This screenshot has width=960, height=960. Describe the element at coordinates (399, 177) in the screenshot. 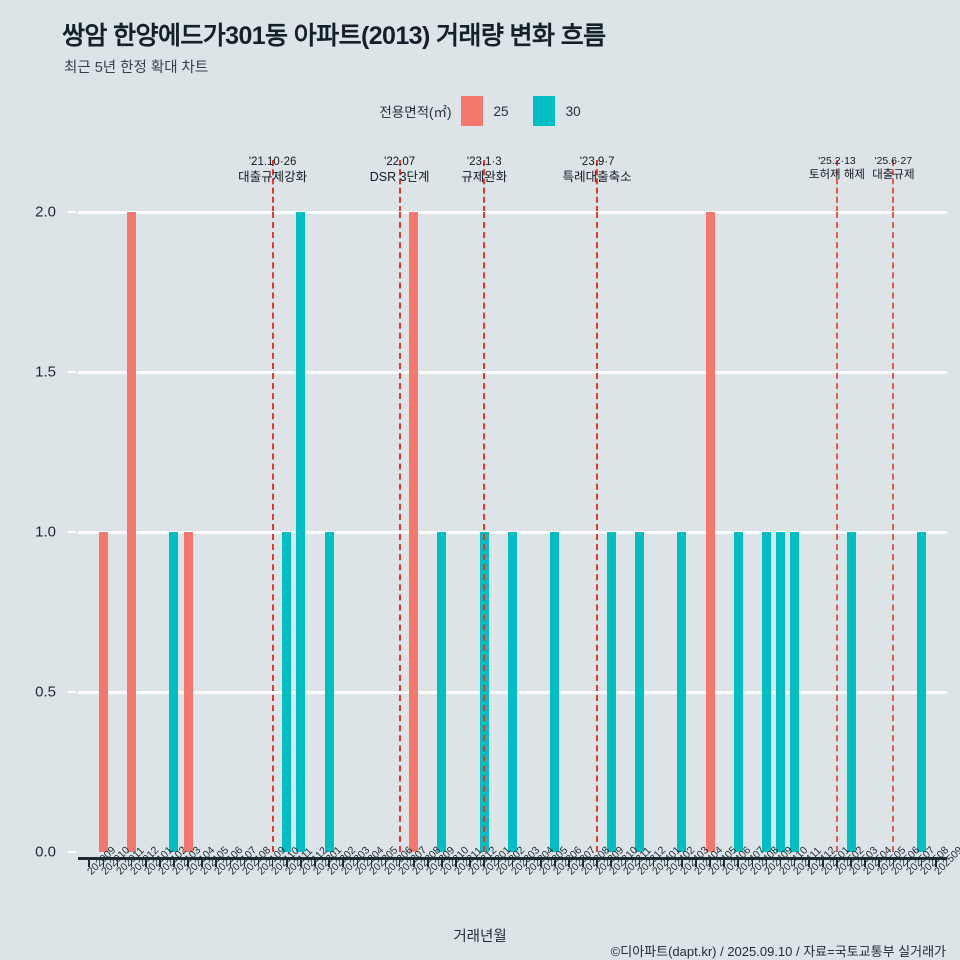

I see `annotation-label: DSR 3단계` at that location.